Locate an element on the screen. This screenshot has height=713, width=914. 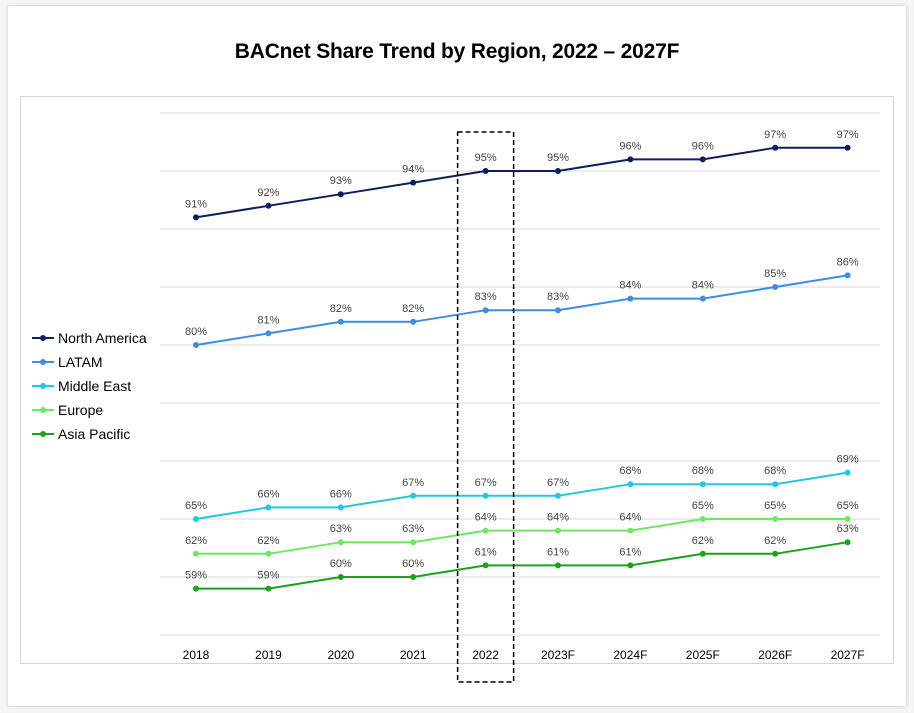
legend-label: North America is located at coordinates (102, 338).